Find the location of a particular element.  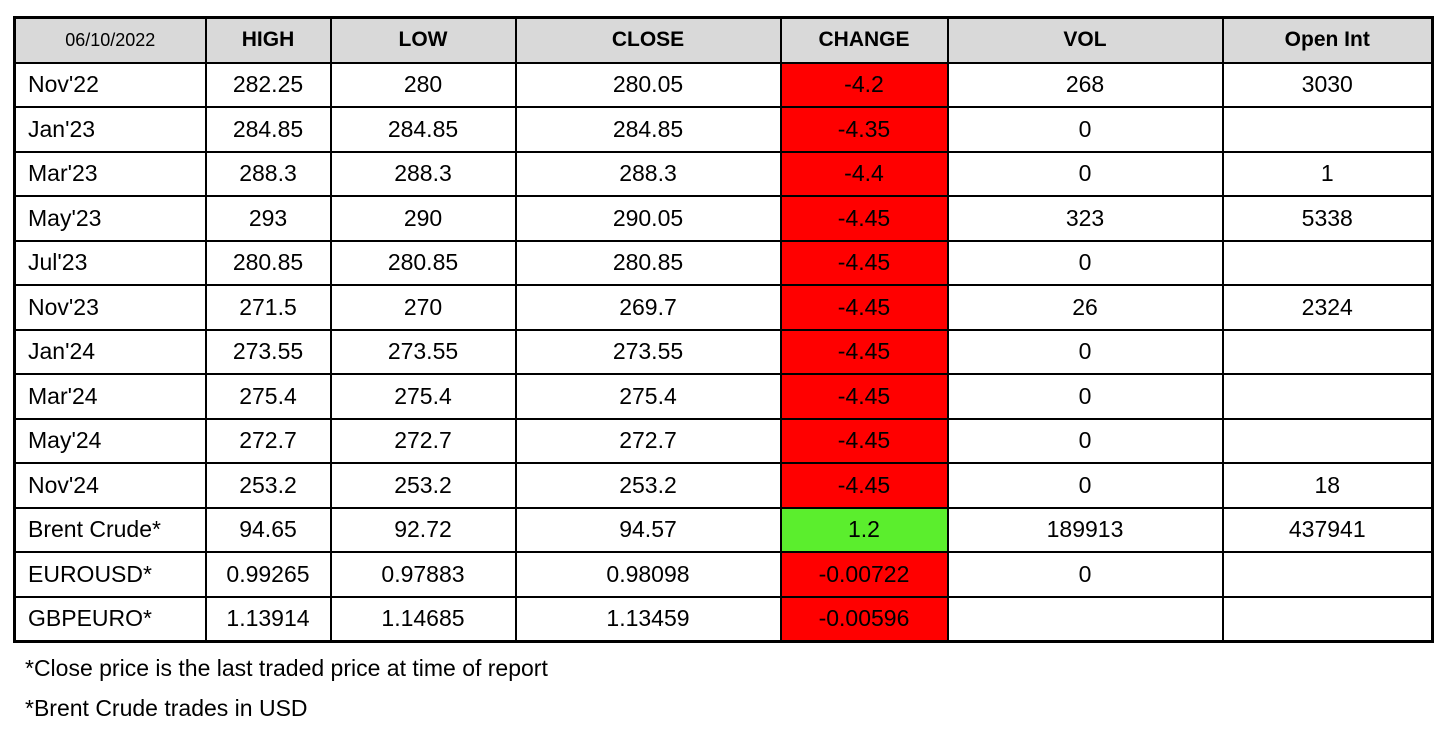

change-cell: -4.35 is located at coordinates (864, 129).